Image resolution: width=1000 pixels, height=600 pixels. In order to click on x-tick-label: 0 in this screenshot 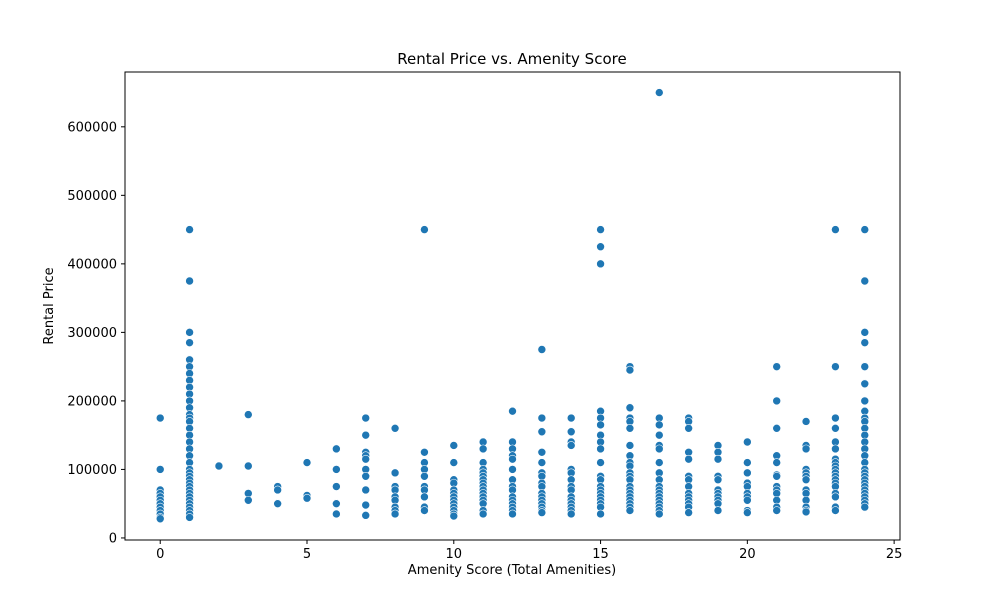, I will do `click(160, 554)`.